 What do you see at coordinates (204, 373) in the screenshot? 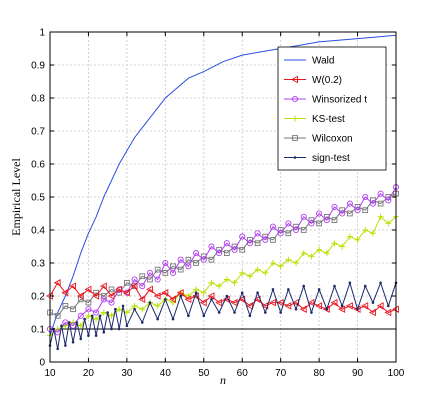
I see `x-tick-label: 50` at bounding box center [204, 373].